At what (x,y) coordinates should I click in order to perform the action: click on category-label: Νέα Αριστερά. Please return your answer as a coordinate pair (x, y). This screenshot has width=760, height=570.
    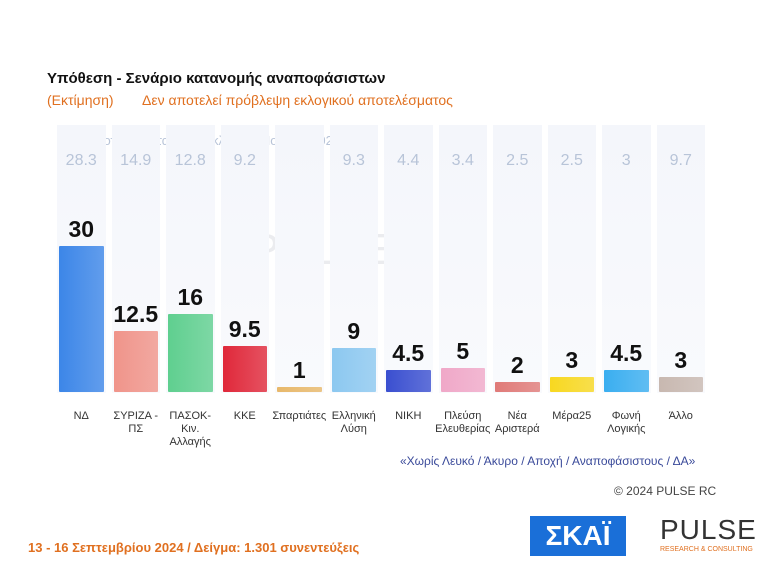
    Looking at the image, I should click on (517, 422).